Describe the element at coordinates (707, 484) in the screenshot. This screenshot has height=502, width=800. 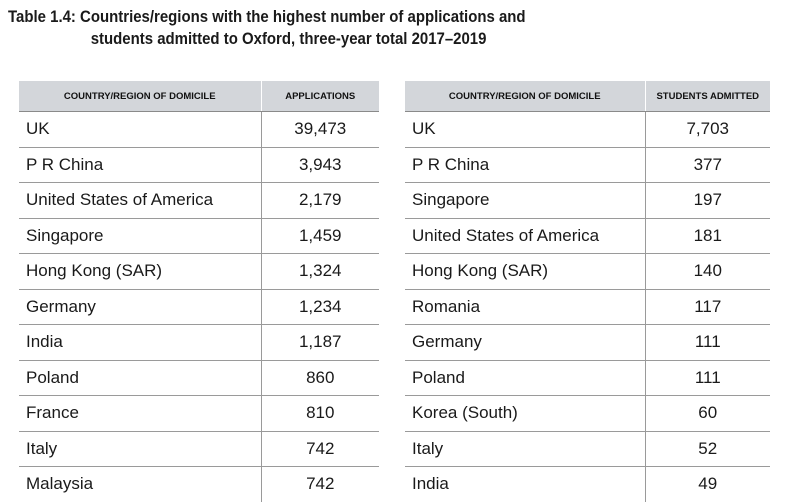
I see `value-cell: 49` at that location.